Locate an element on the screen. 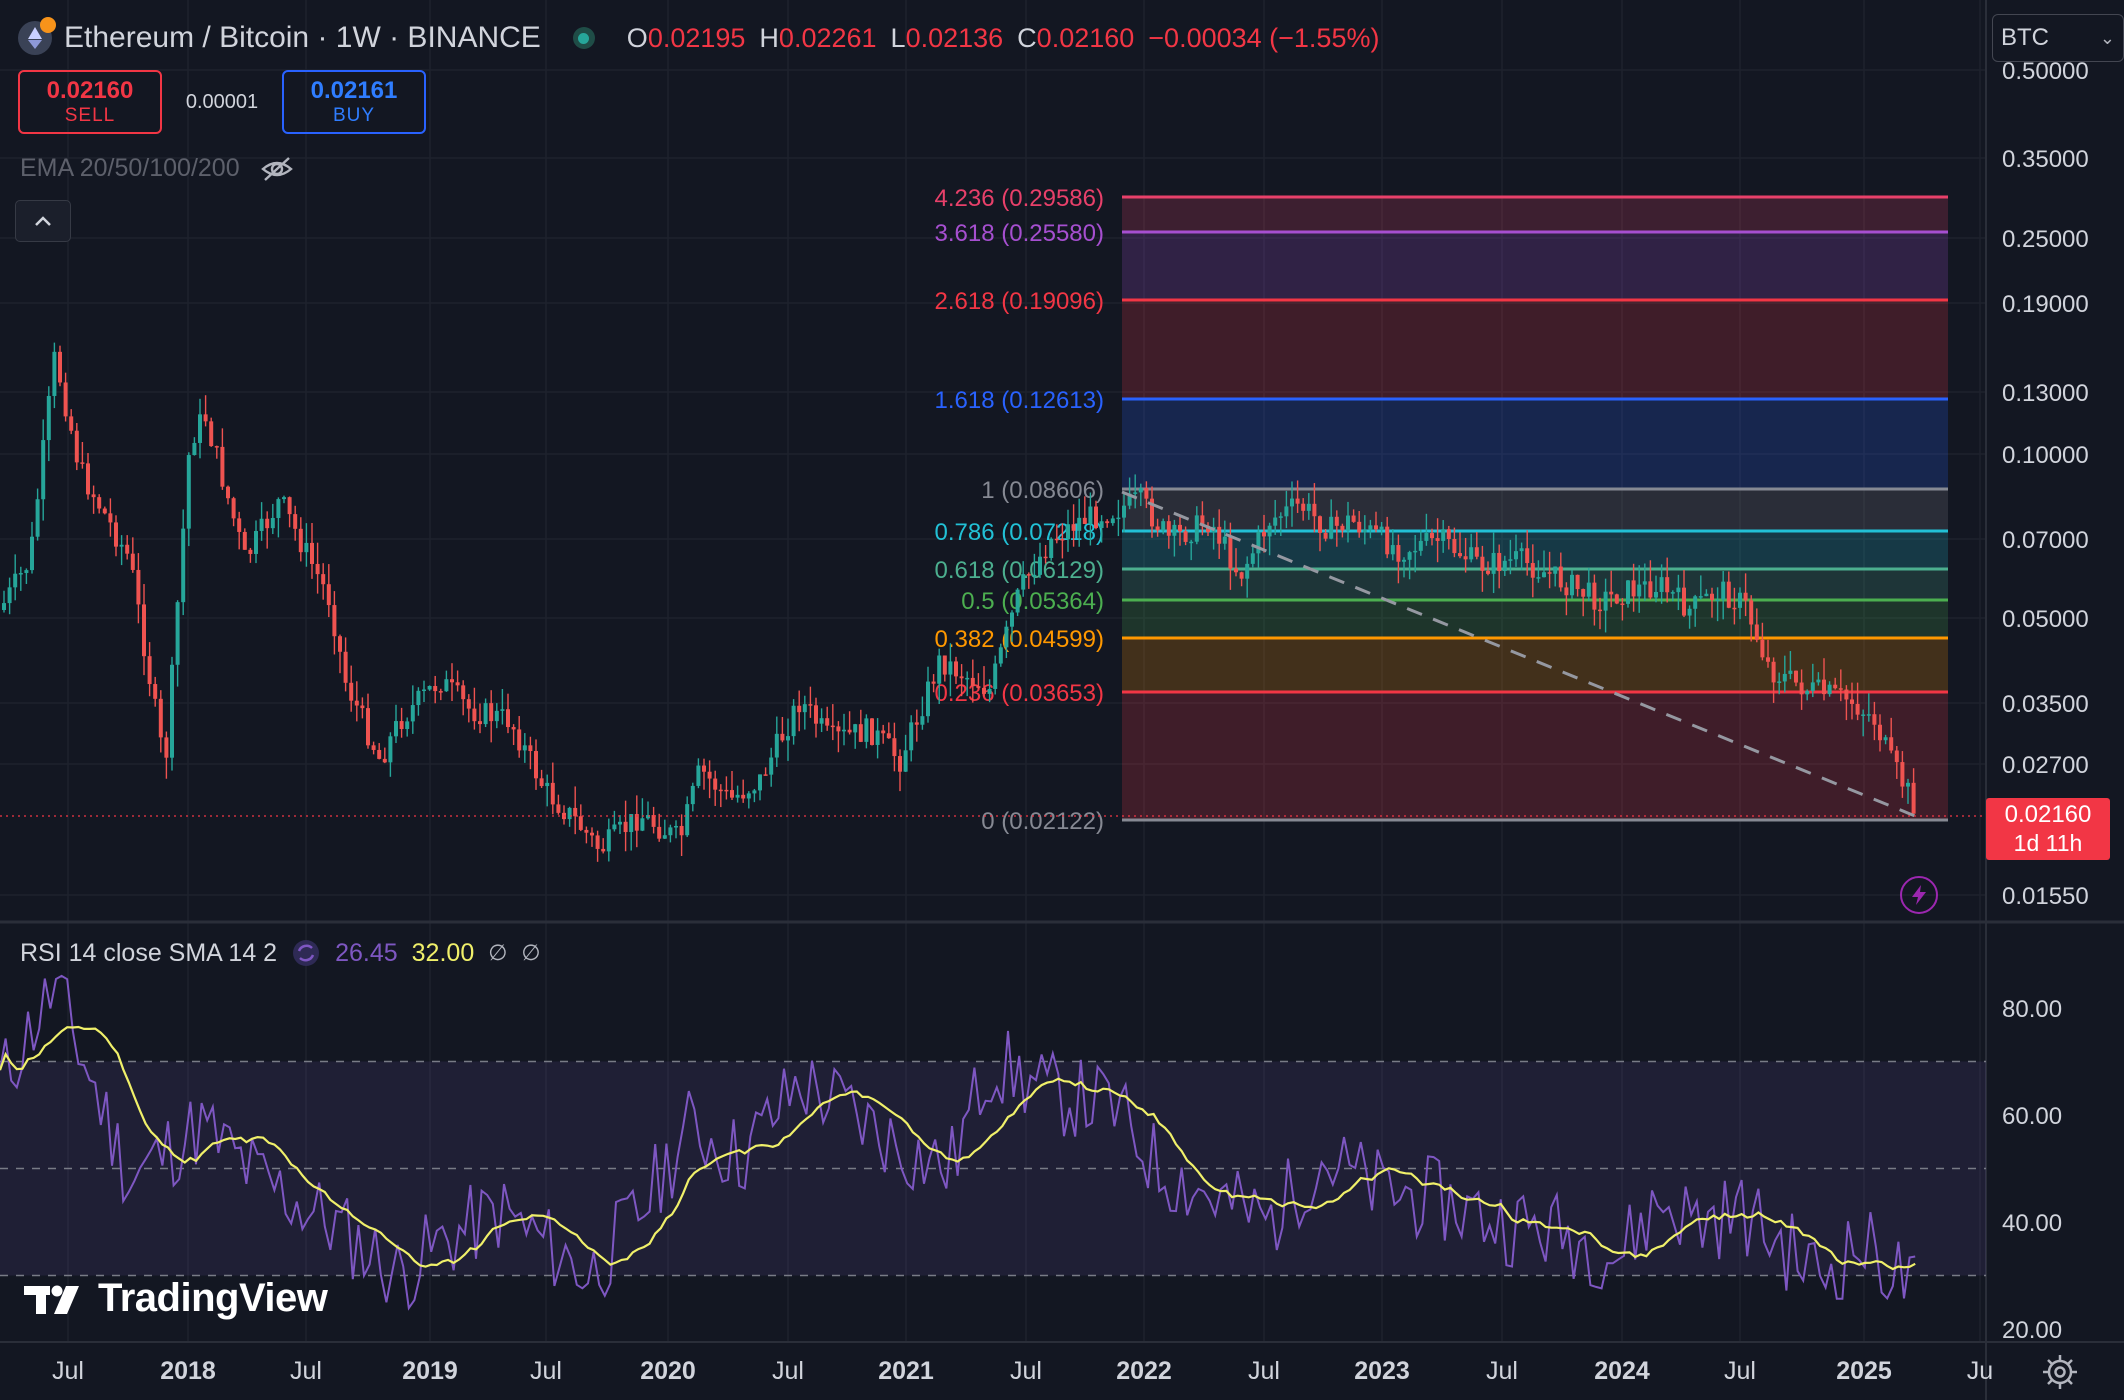  rsi-indicator-label: RSI 14 close SMA 14 2 is located at coordinates (149, 952).